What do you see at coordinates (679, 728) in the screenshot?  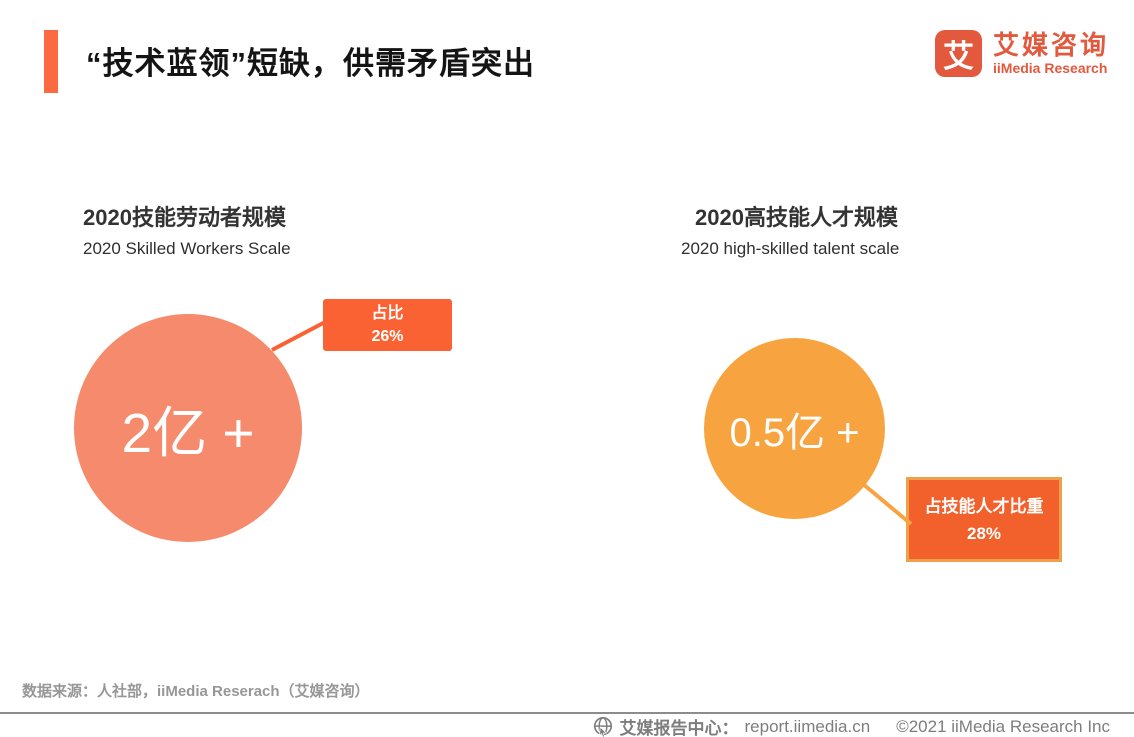 I see `footer-label: 艾媒报告中心：` at bounding box center [679, 728].